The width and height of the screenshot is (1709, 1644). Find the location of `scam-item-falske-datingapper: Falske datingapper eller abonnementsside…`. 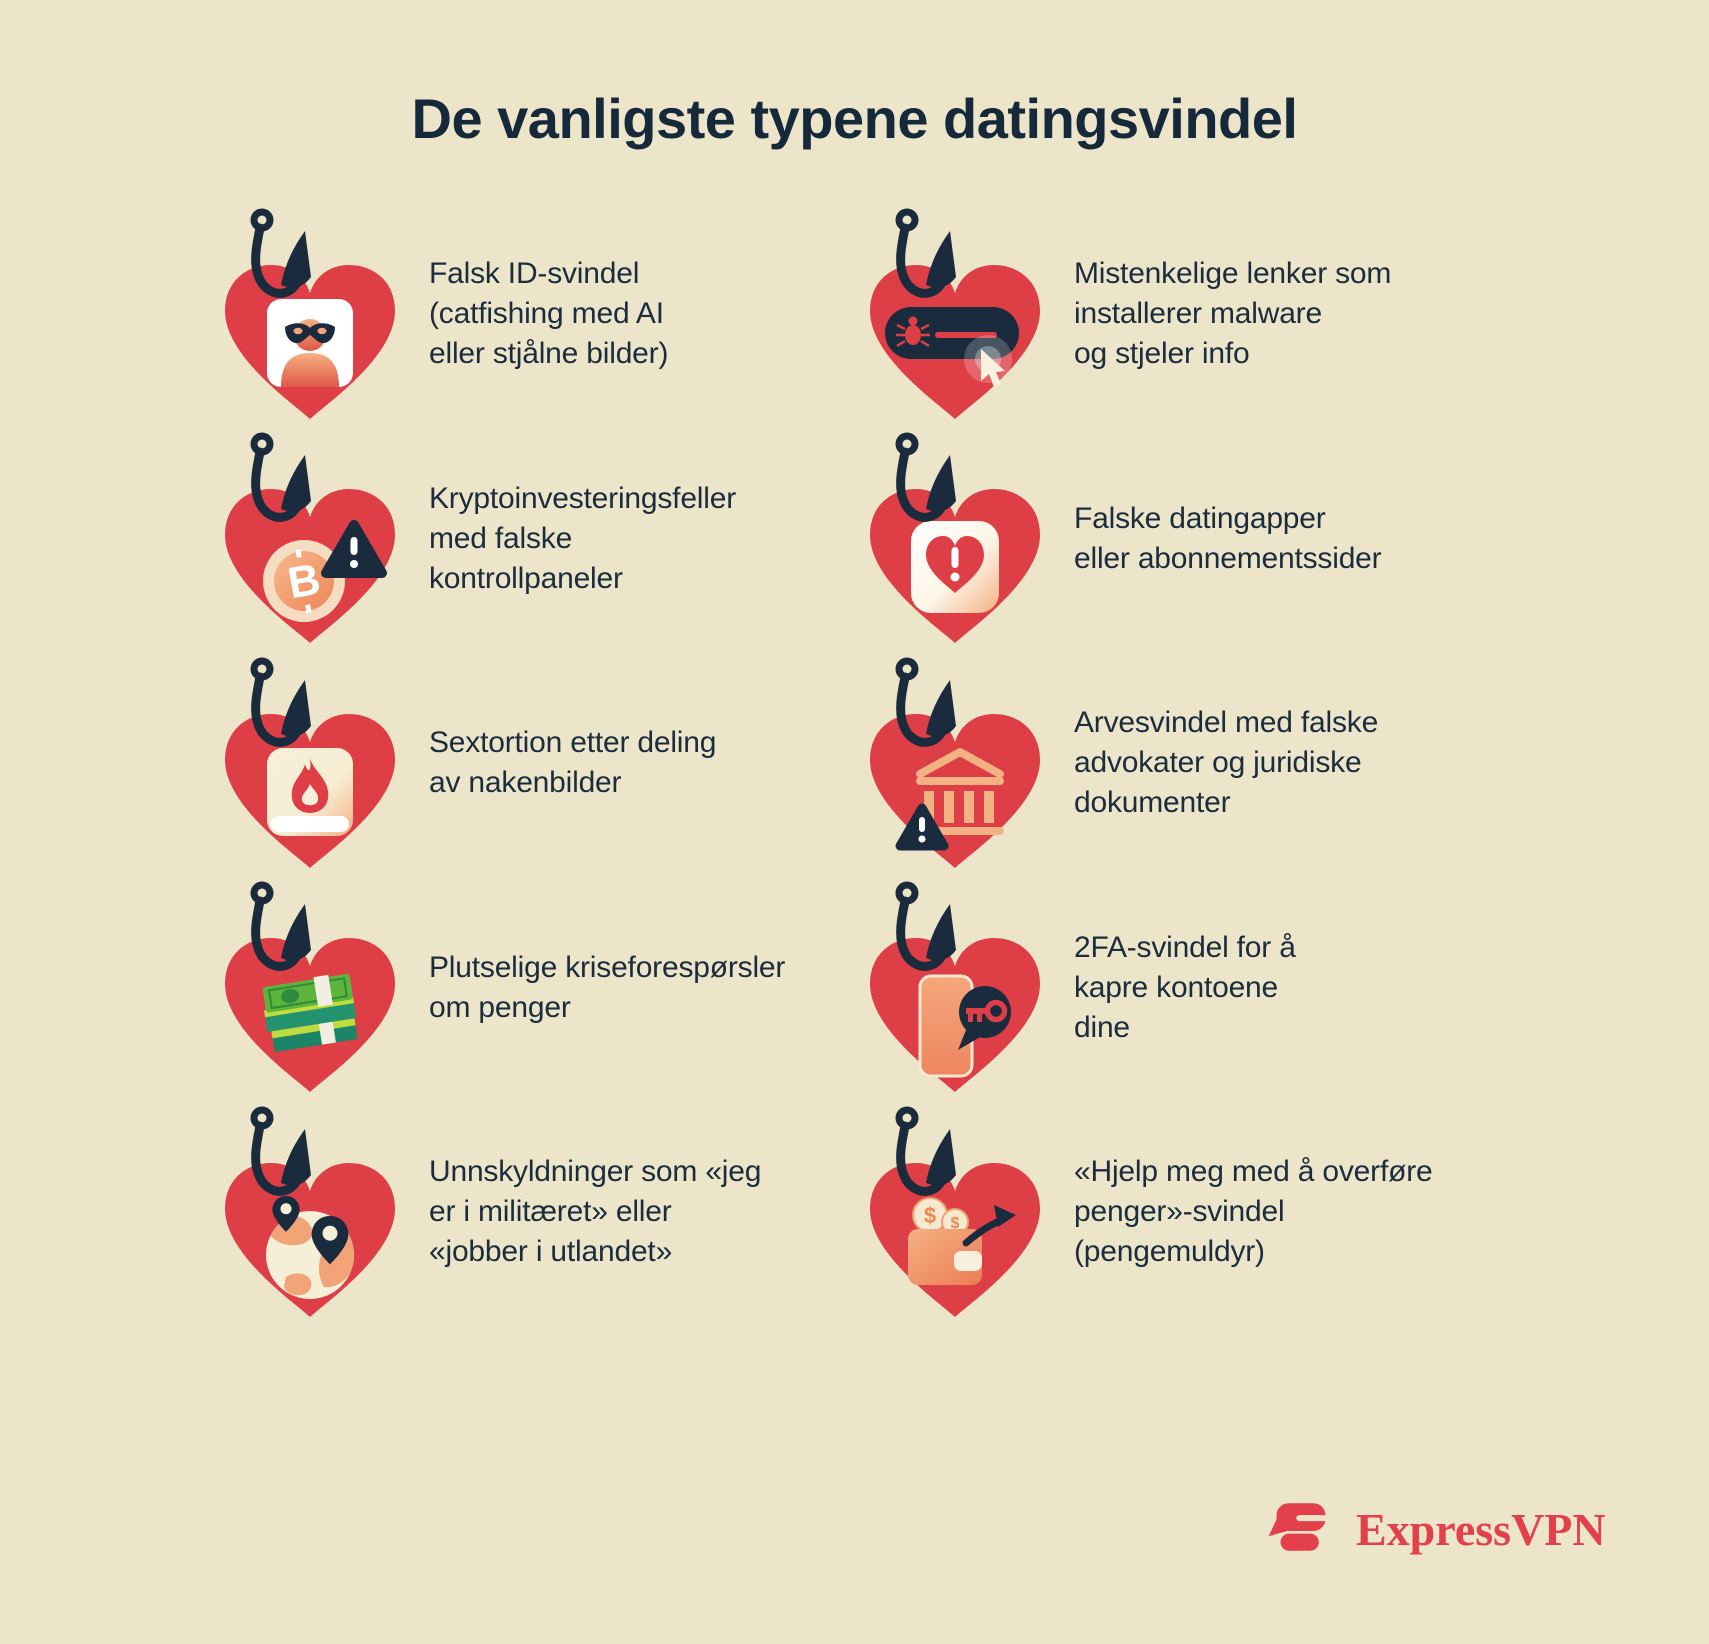

scam-item-falske-datingapper: Falske datingapper eller abonnementsside… is located at coordinates (1185, 539).